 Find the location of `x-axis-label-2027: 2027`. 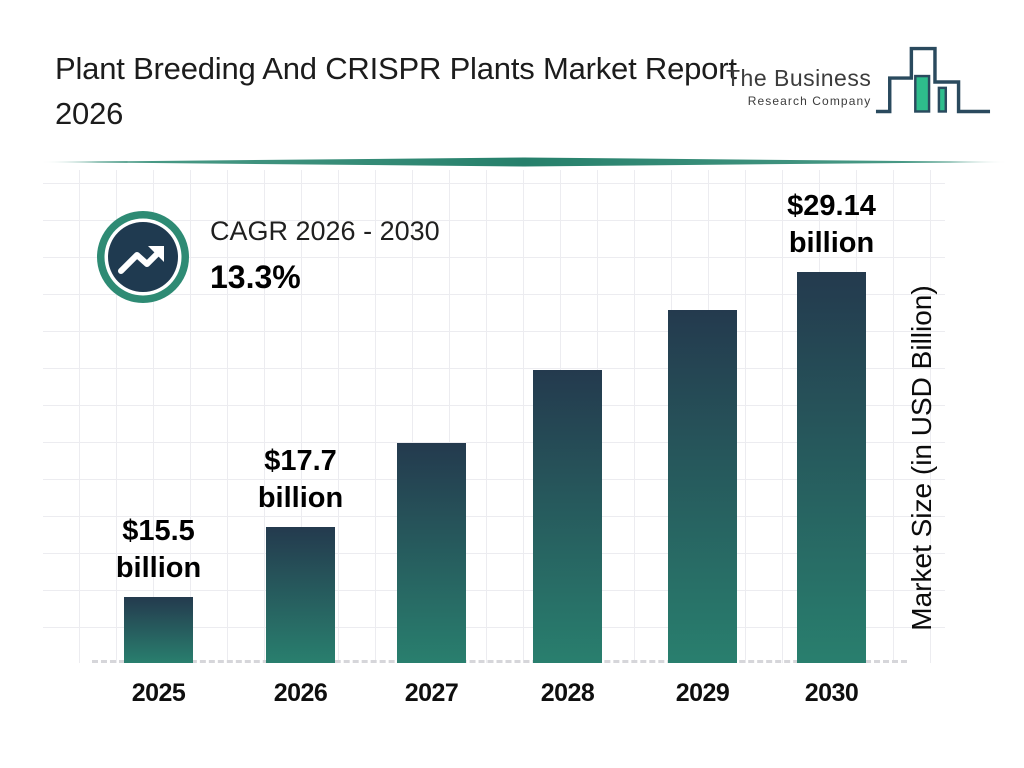

x-axis-label-2027: 2027 is located at coordinates (431, 693).